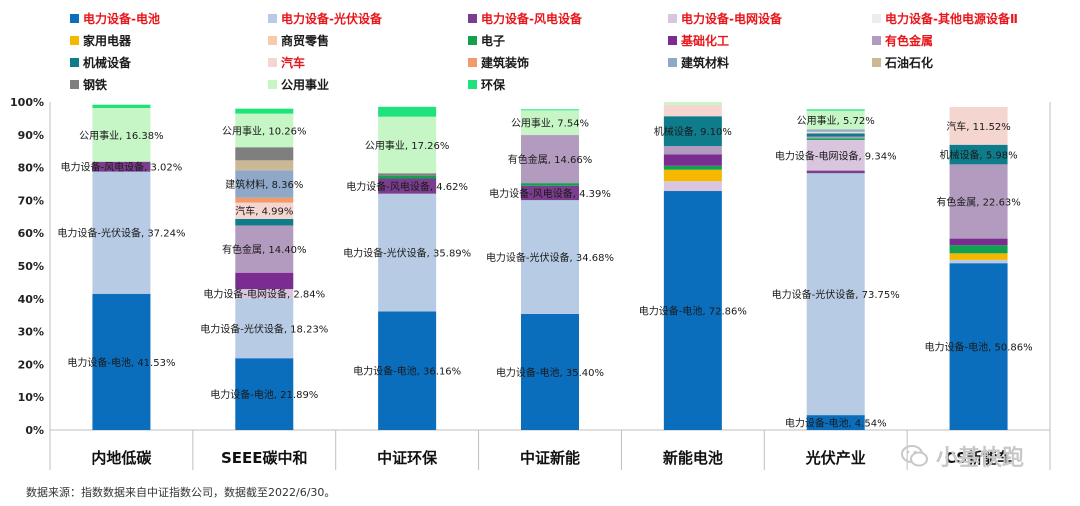  I want to click on legend-item: 基础化工, so click(698, 40).